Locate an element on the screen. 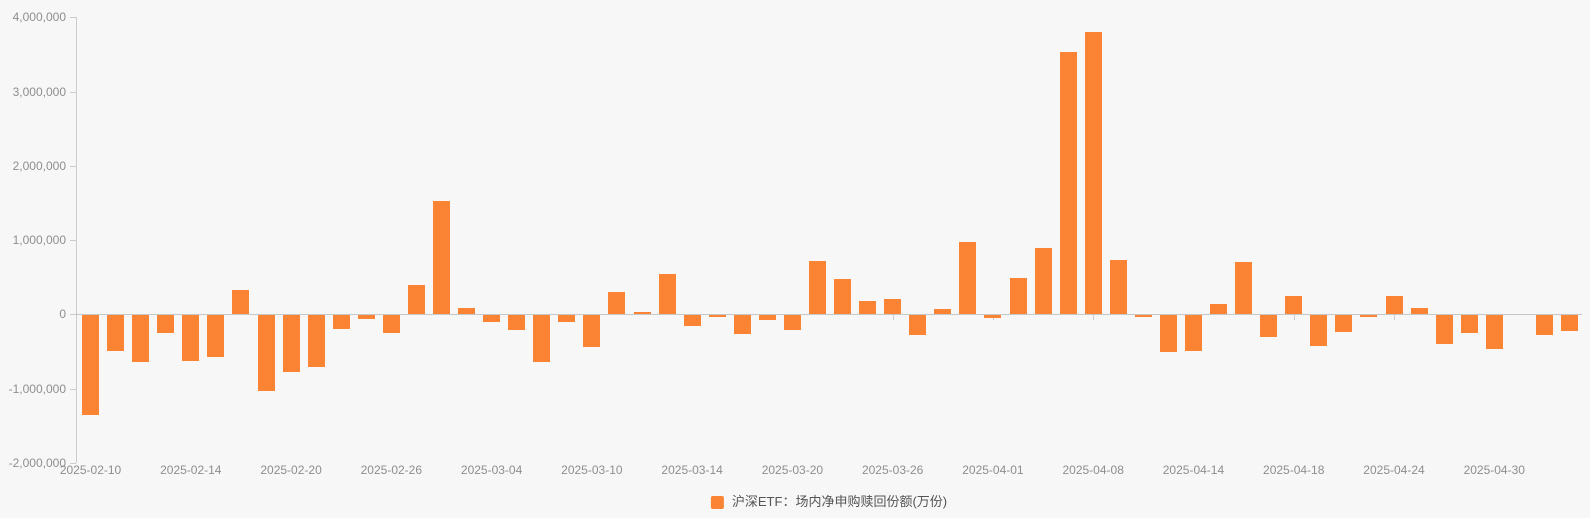 This screenshot has height=518, width=1590. x-axis-label: 2025-04-08 is located at coordinates (1093, 470).